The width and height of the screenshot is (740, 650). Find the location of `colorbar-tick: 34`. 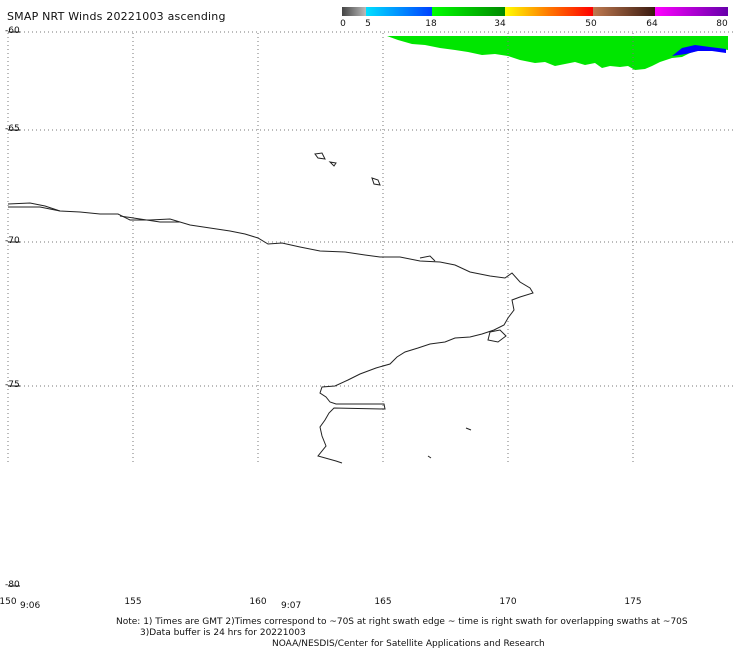

colorbar-tick: 34 is located at coordinates (500, 24).